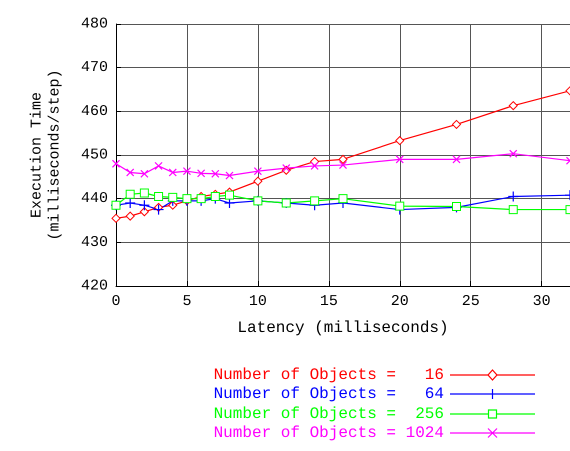  I want to click on y-tick-label: 480, so click(94, 24).